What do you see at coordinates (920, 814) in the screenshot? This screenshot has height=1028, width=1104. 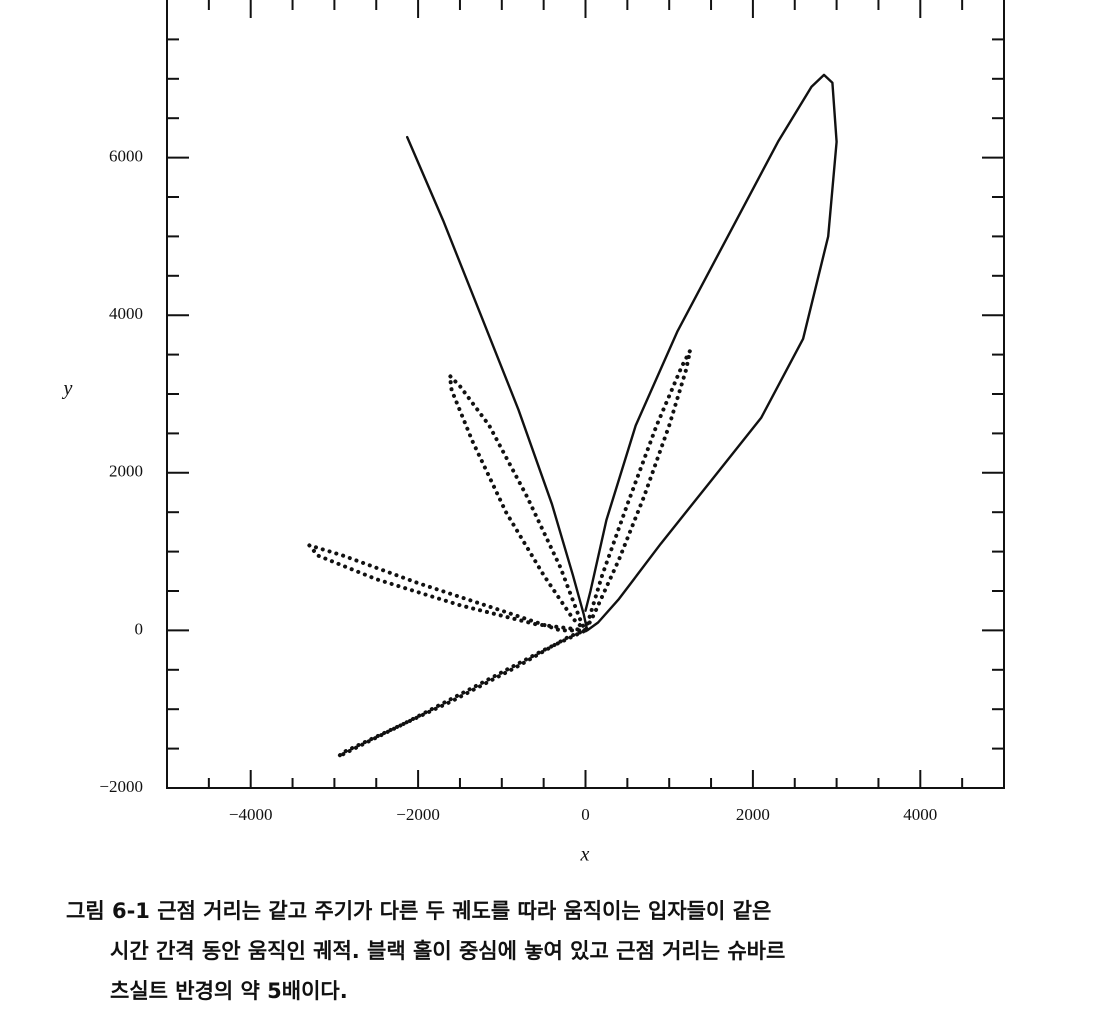 I see `x-tick-label: 4000` at bounding box center [920, 814].